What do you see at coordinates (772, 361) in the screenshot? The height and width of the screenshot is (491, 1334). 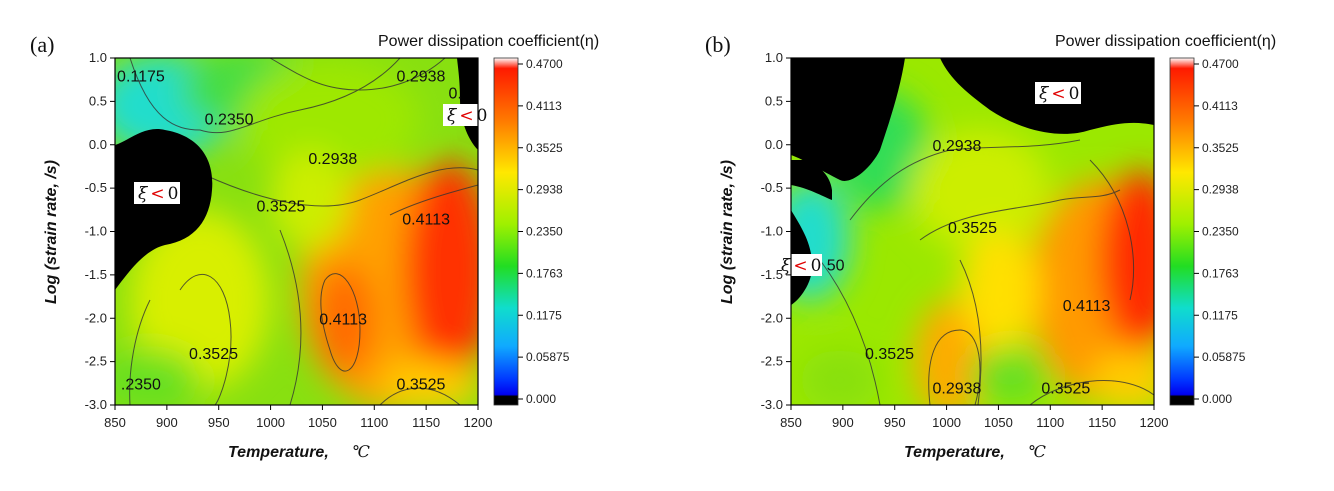 I see `y-tick-label: -2.5` at bounding box center [772, 361].